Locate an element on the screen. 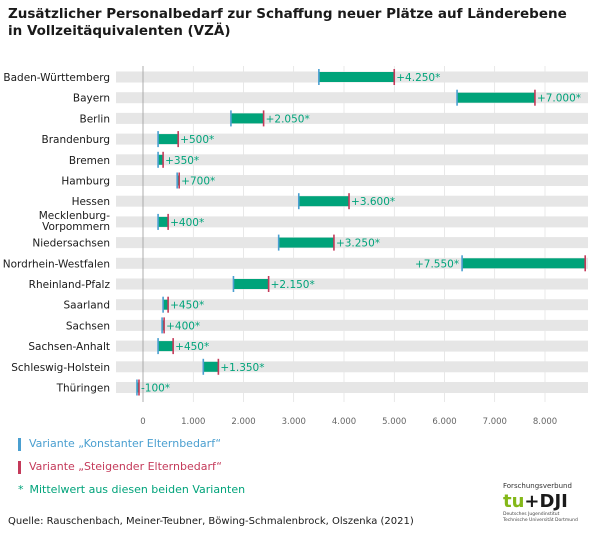 This screenshot has width=600, height=540. x-tick-label: 4.000 is located at coordinates (344, 422).